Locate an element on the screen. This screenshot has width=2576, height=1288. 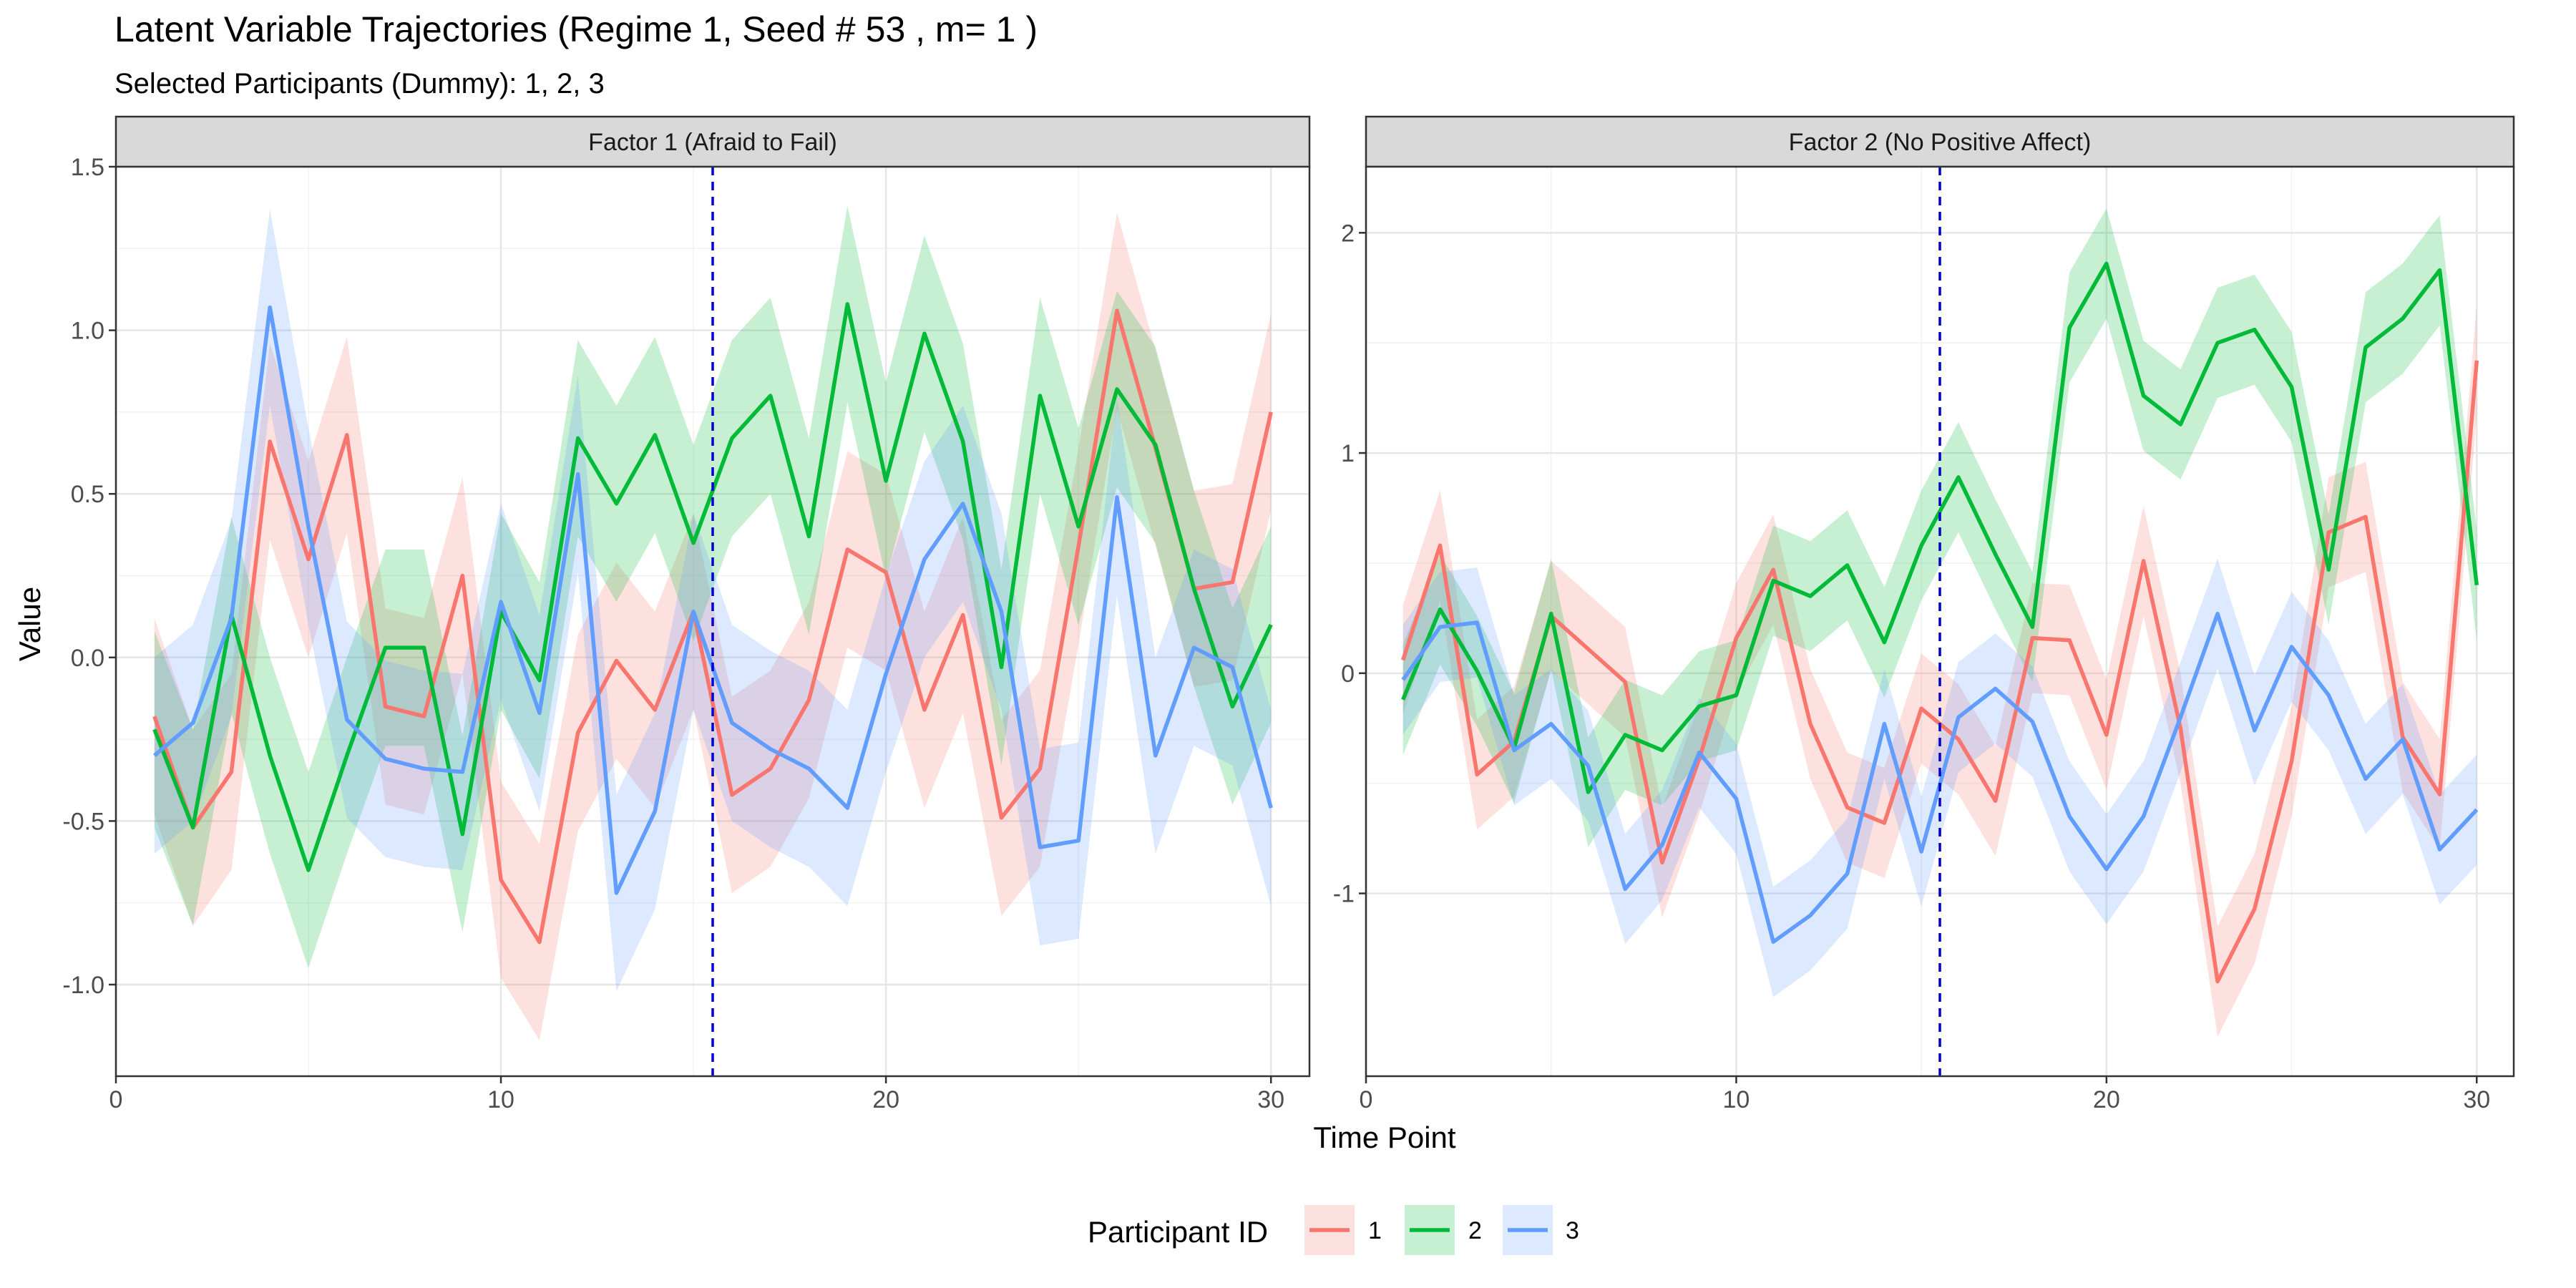
legend: Participant ID 1 2 3 is located at coordinates (1333, 1230).